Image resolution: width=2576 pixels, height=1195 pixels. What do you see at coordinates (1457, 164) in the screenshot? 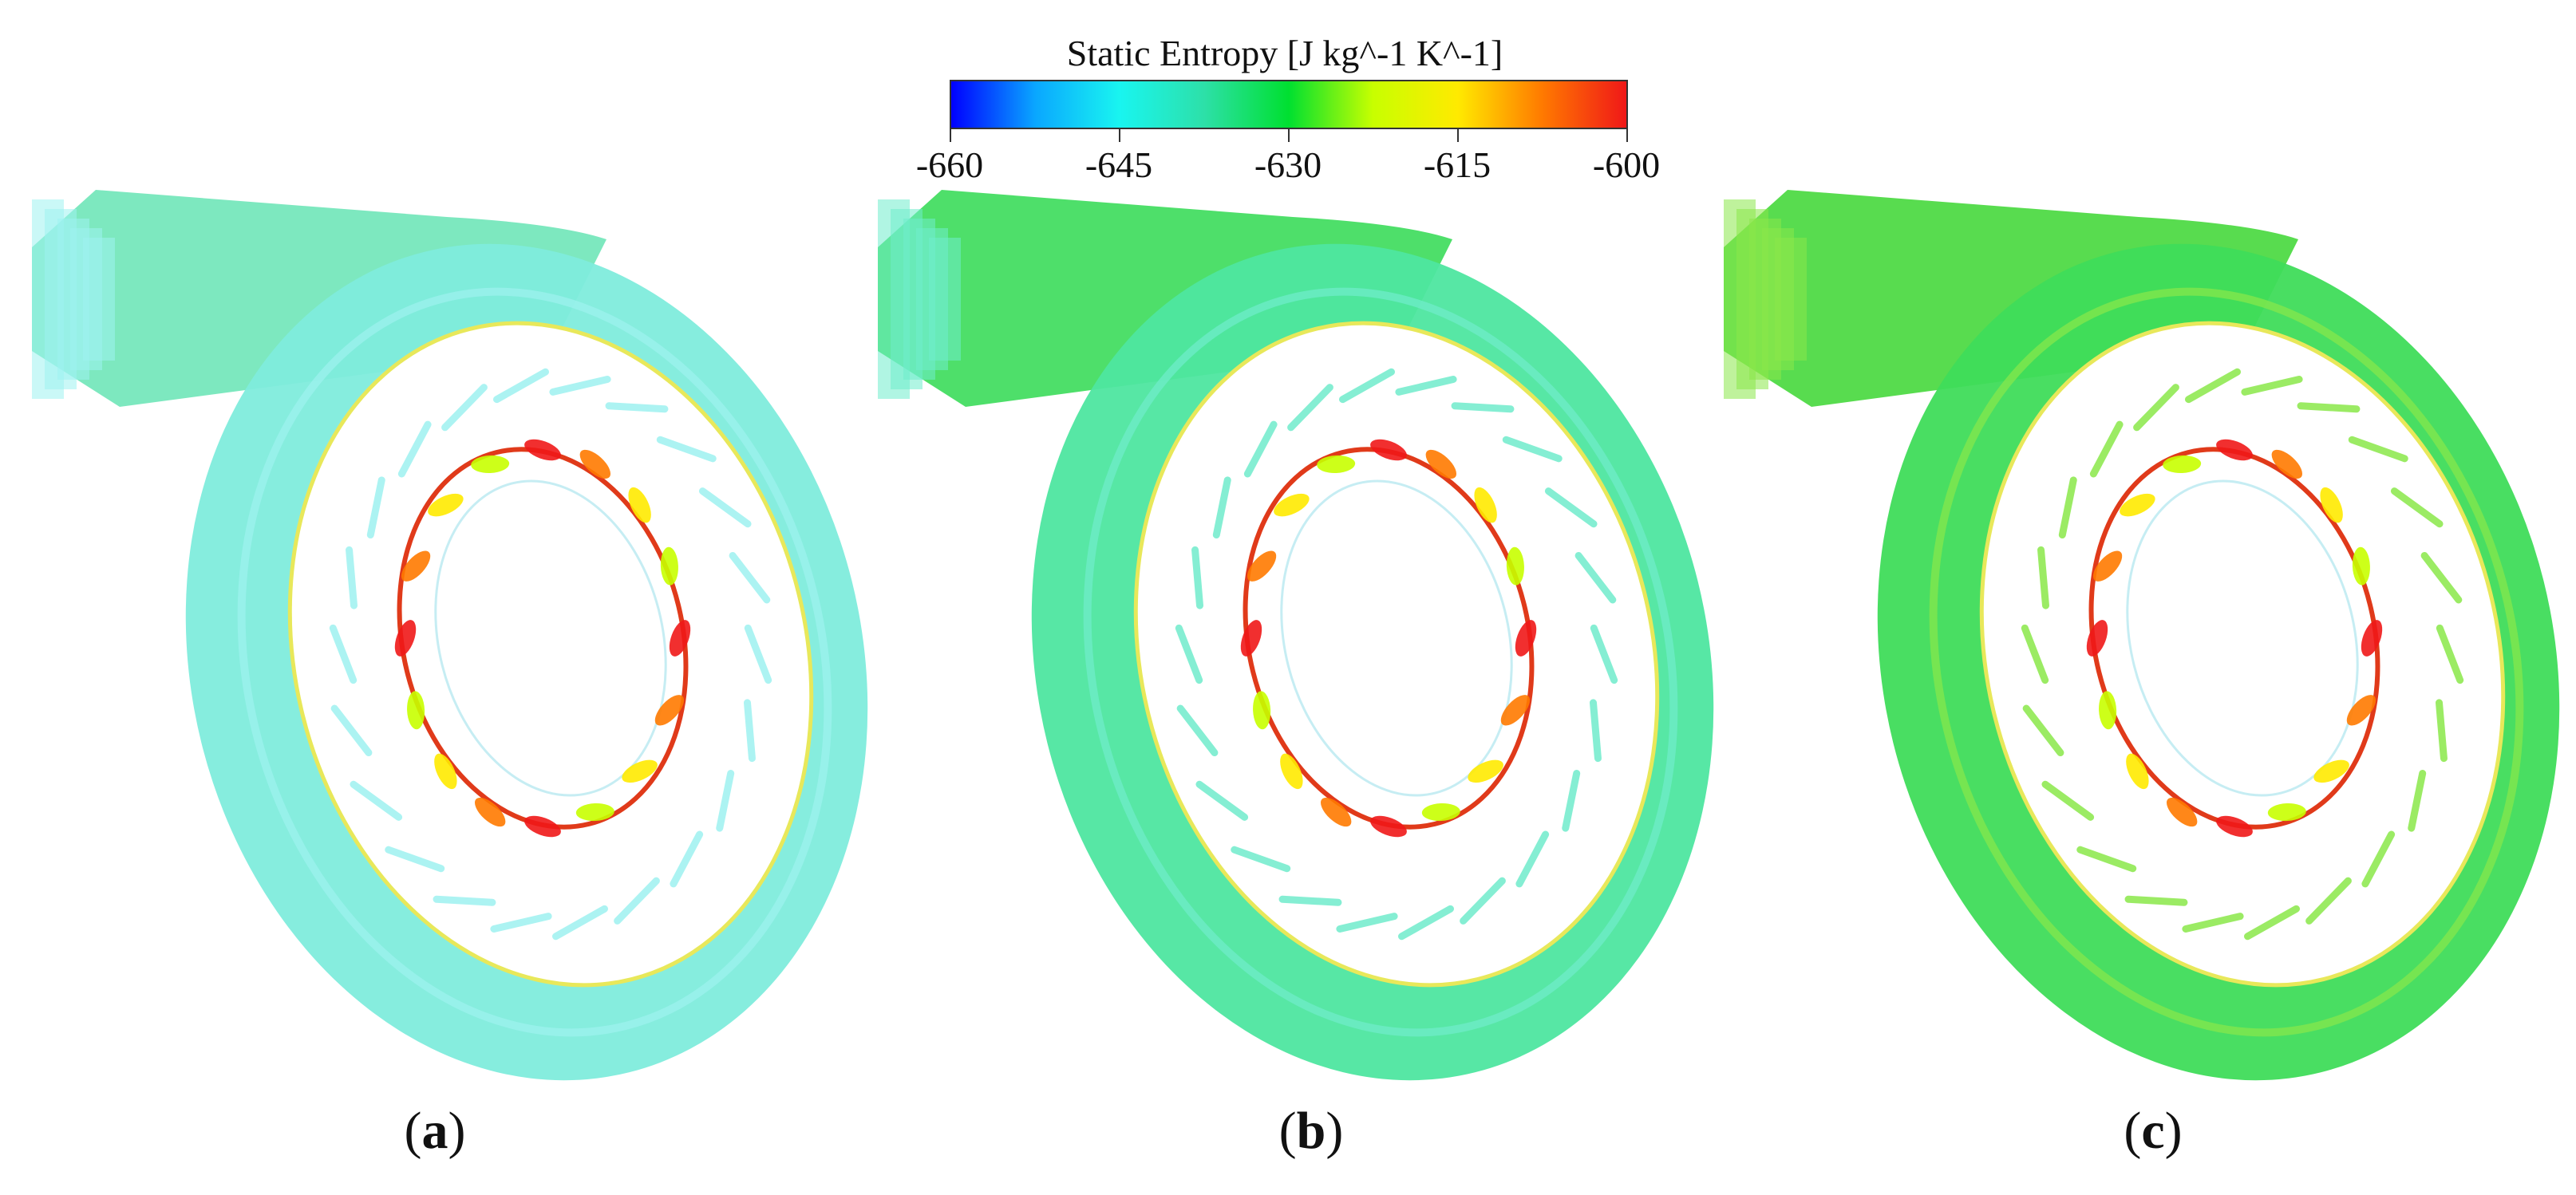
I see `legend-tick-label: -615` at bounding box center [1457, 164].